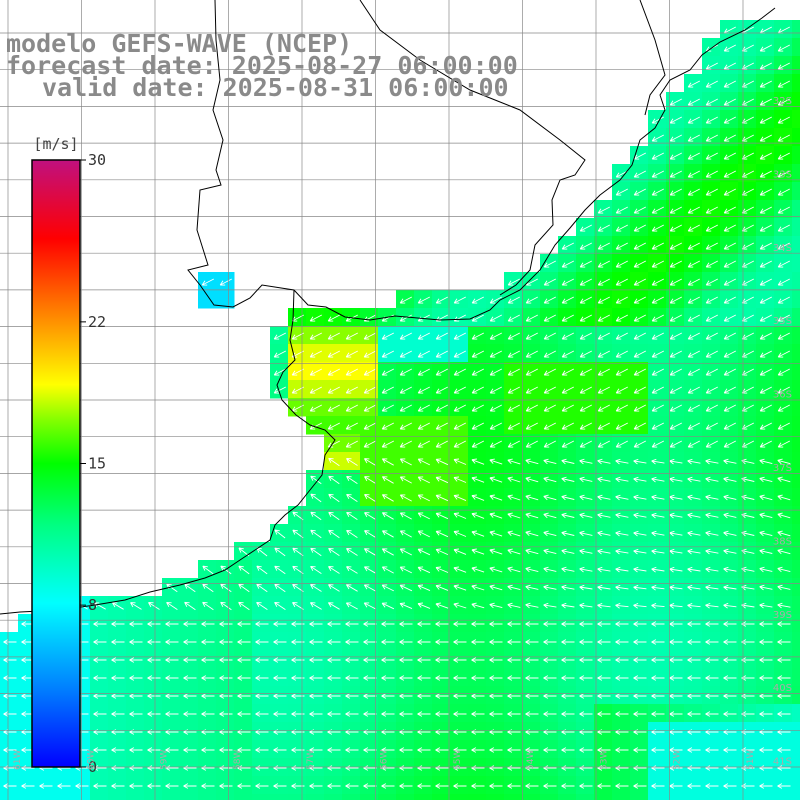 This screenshot has width=800, height=800. Describe the element at coordinates (179, 43) in the screenshot. I see `title-model: modelo GEFS-WAVE (NCEP)` at that location.